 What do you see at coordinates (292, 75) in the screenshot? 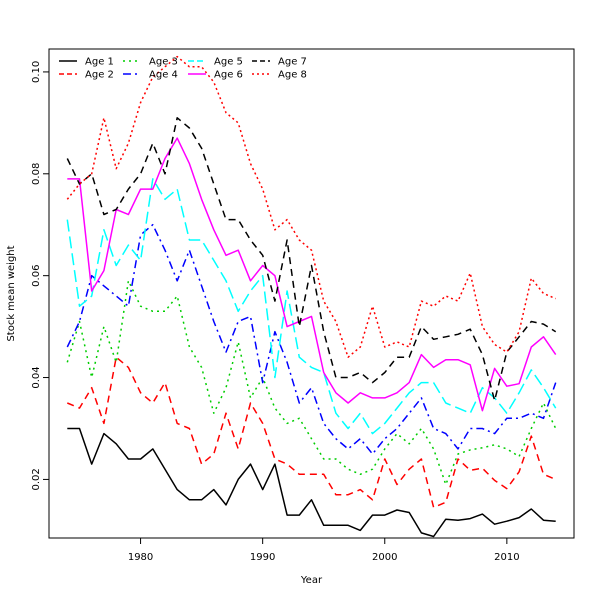
I see `legend-label-8: Age 8` at bounding box center [292, 75].